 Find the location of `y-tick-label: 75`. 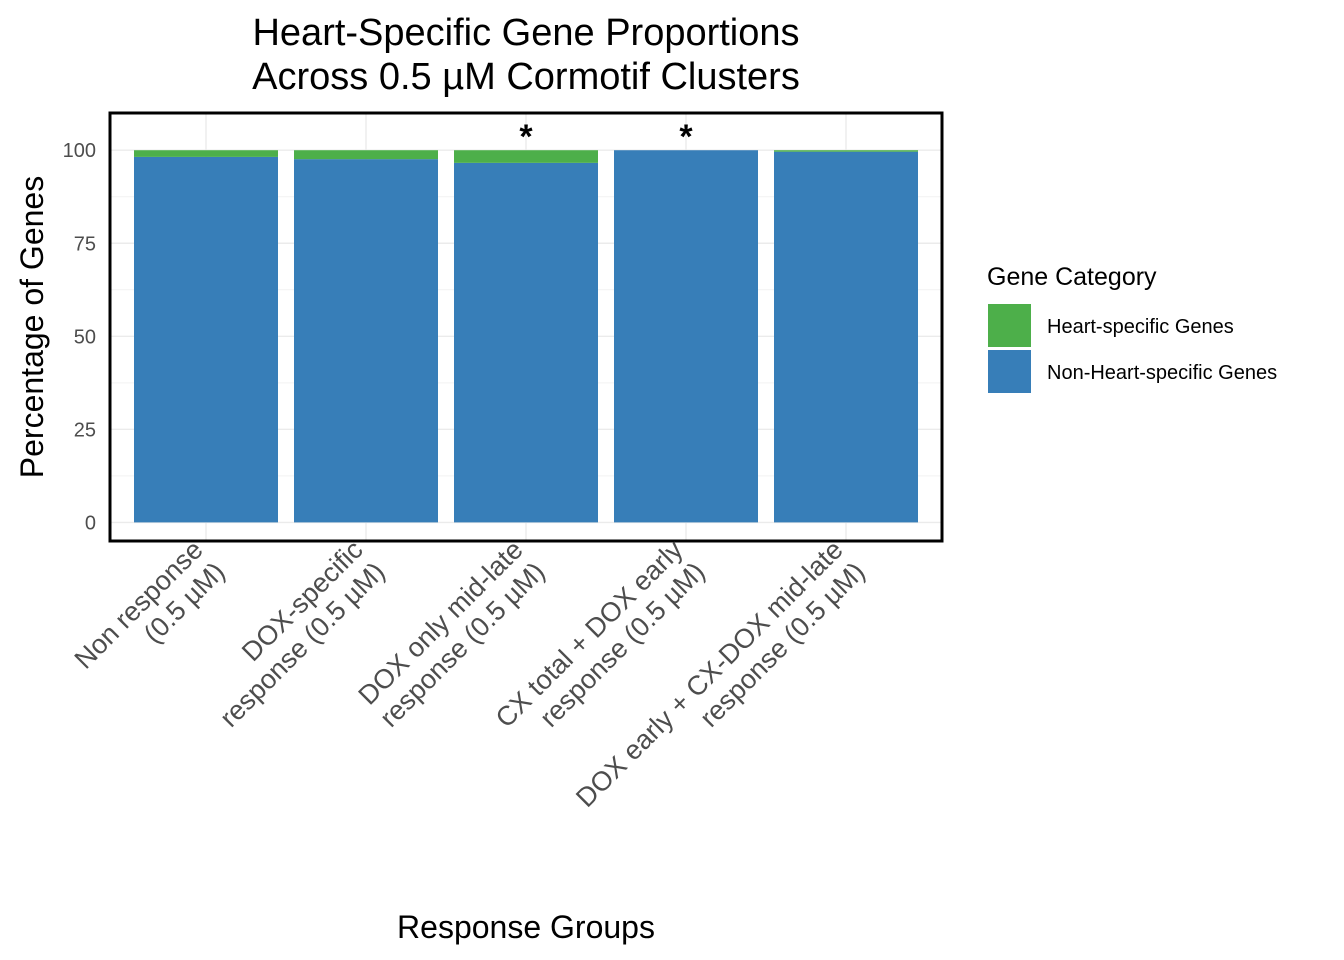

y-tick-label: 75 is located at coordinates (85, 244).